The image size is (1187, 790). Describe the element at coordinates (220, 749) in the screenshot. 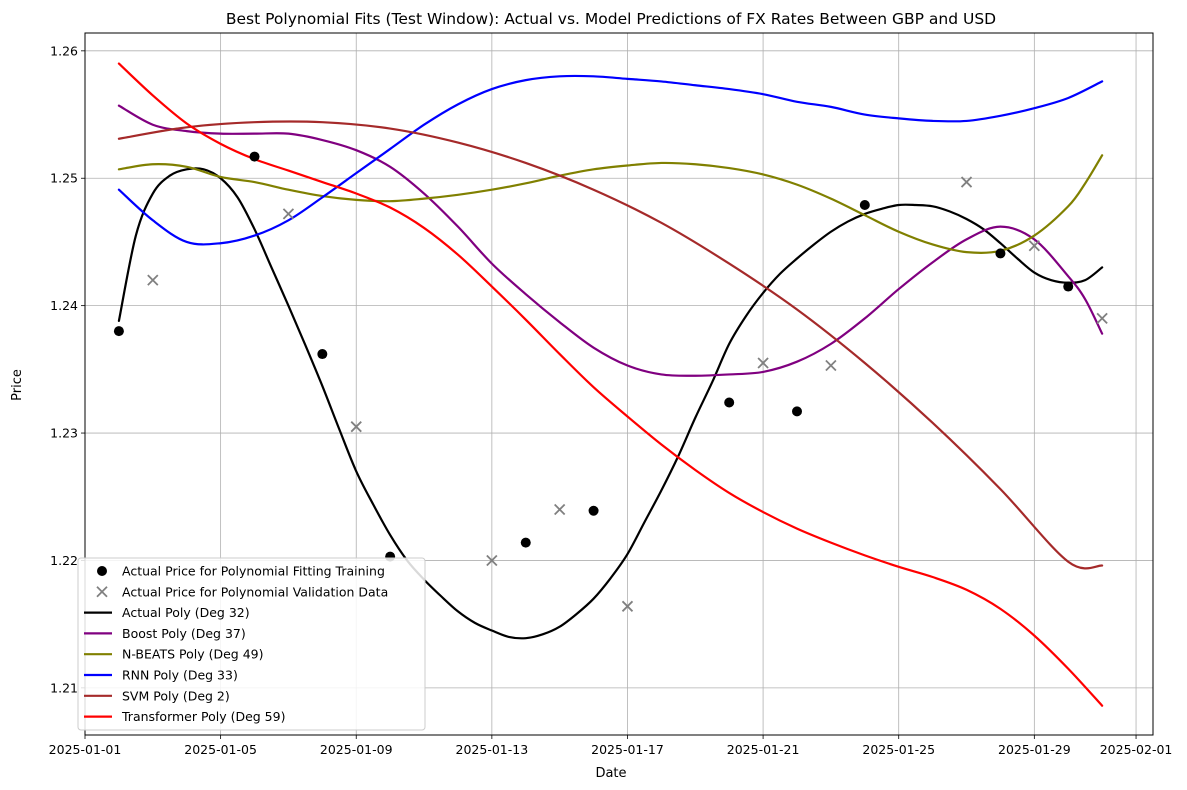

I see `x-tick-label: 2025-01-05` at that location.